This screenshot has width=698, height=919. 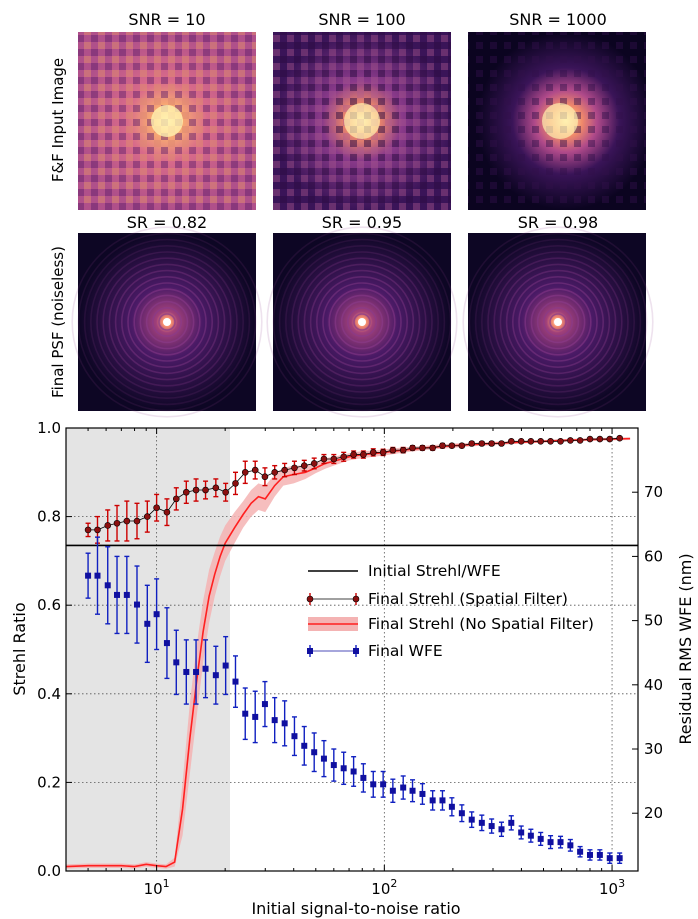 What do you see at coordinates (405, 651) in the screenshot?
I see `legend-label: Final WFE` at bounding box center [405, 651].